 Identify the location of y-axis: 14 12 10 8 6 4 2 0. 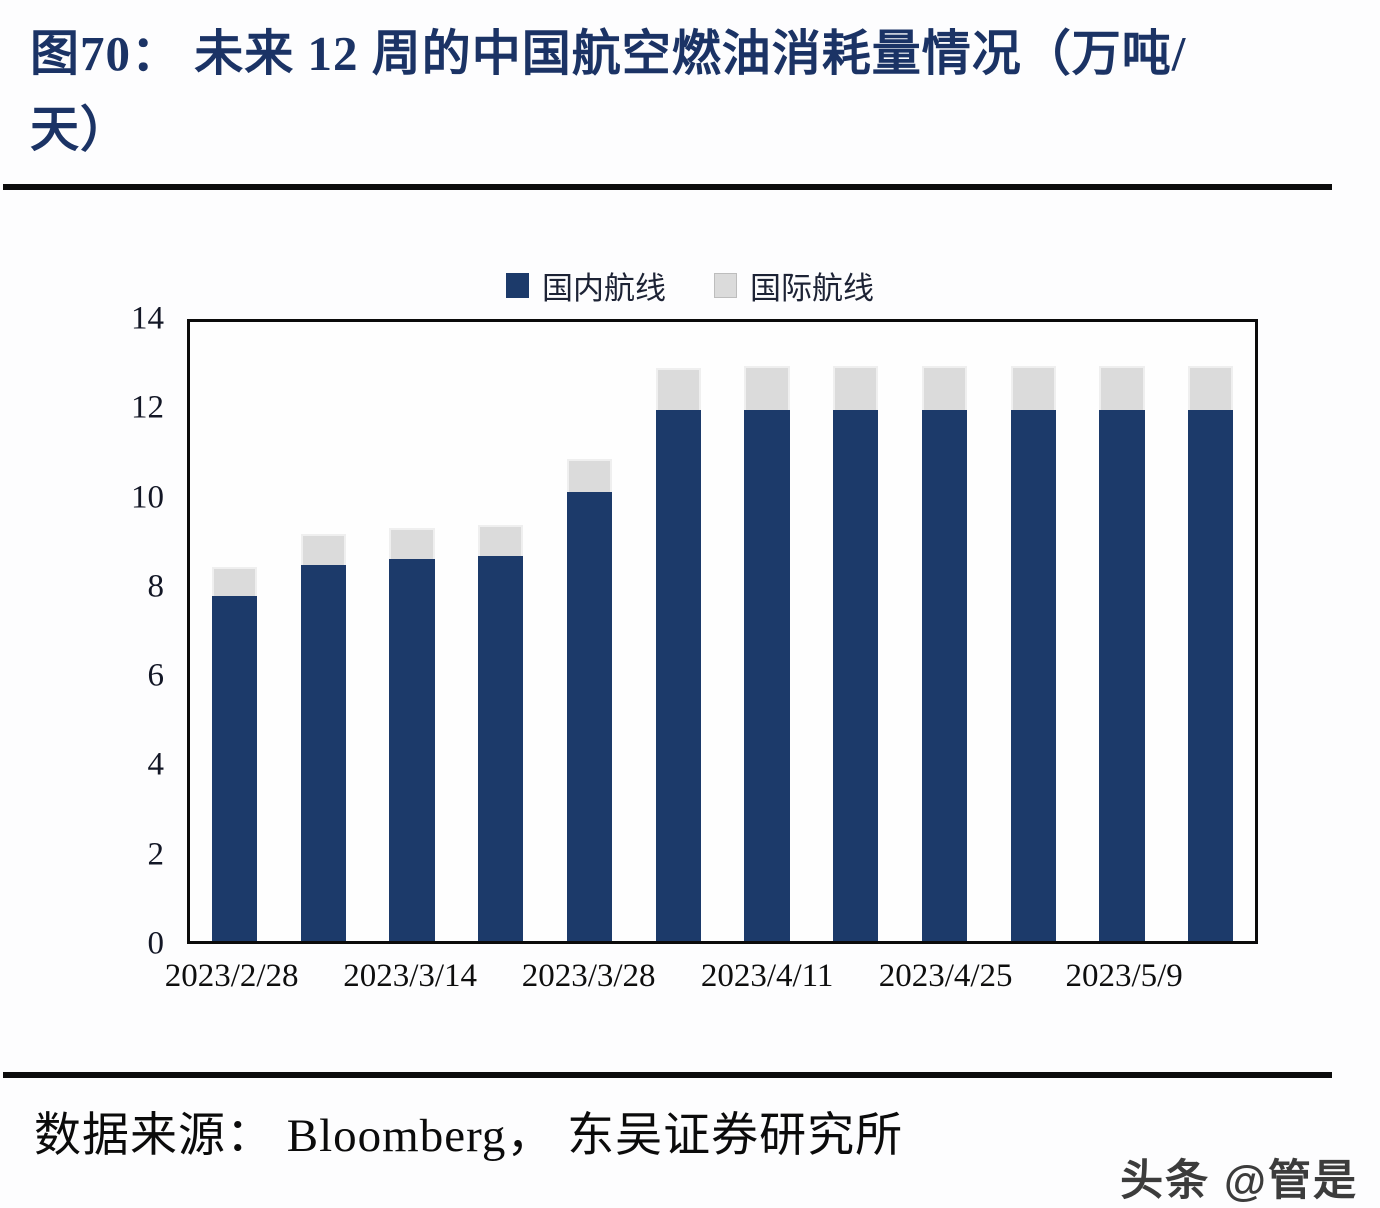
(86, 631).